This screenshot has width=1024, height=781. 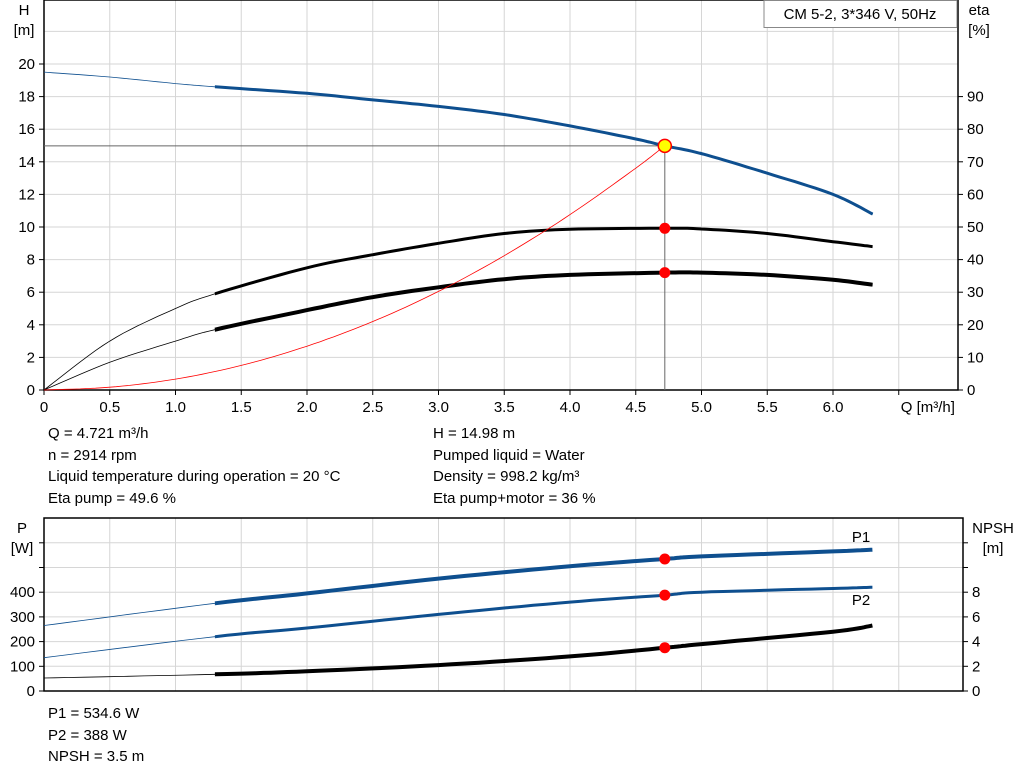 What do you see at coordinates (112, 498) in the screenshot?
I see `info-eta-pump: Eta pump = 49.6 %` at bounding box center [112, 498].